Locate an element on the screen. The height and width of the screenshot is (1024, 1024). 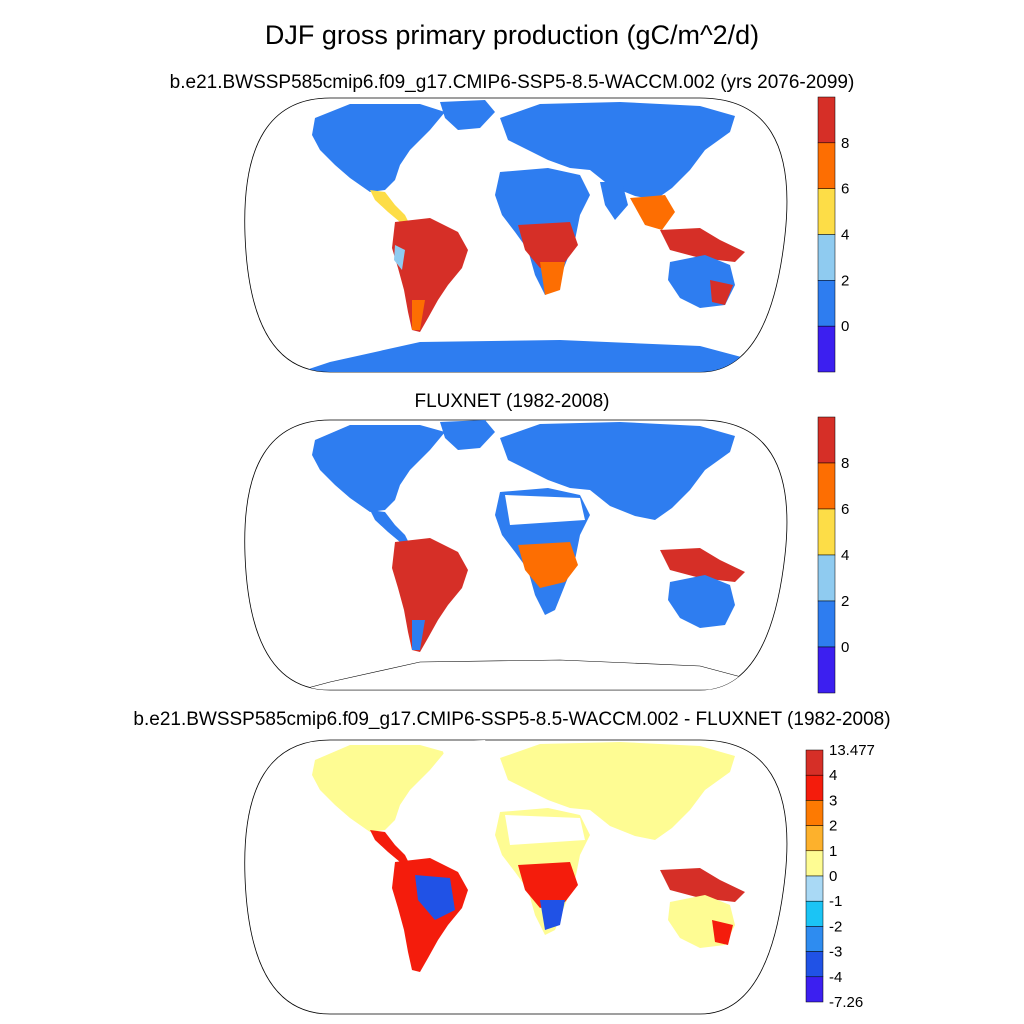
figure-title: DJF gross primary production (gC/m^2/d) is located at coordinates (512, 35).